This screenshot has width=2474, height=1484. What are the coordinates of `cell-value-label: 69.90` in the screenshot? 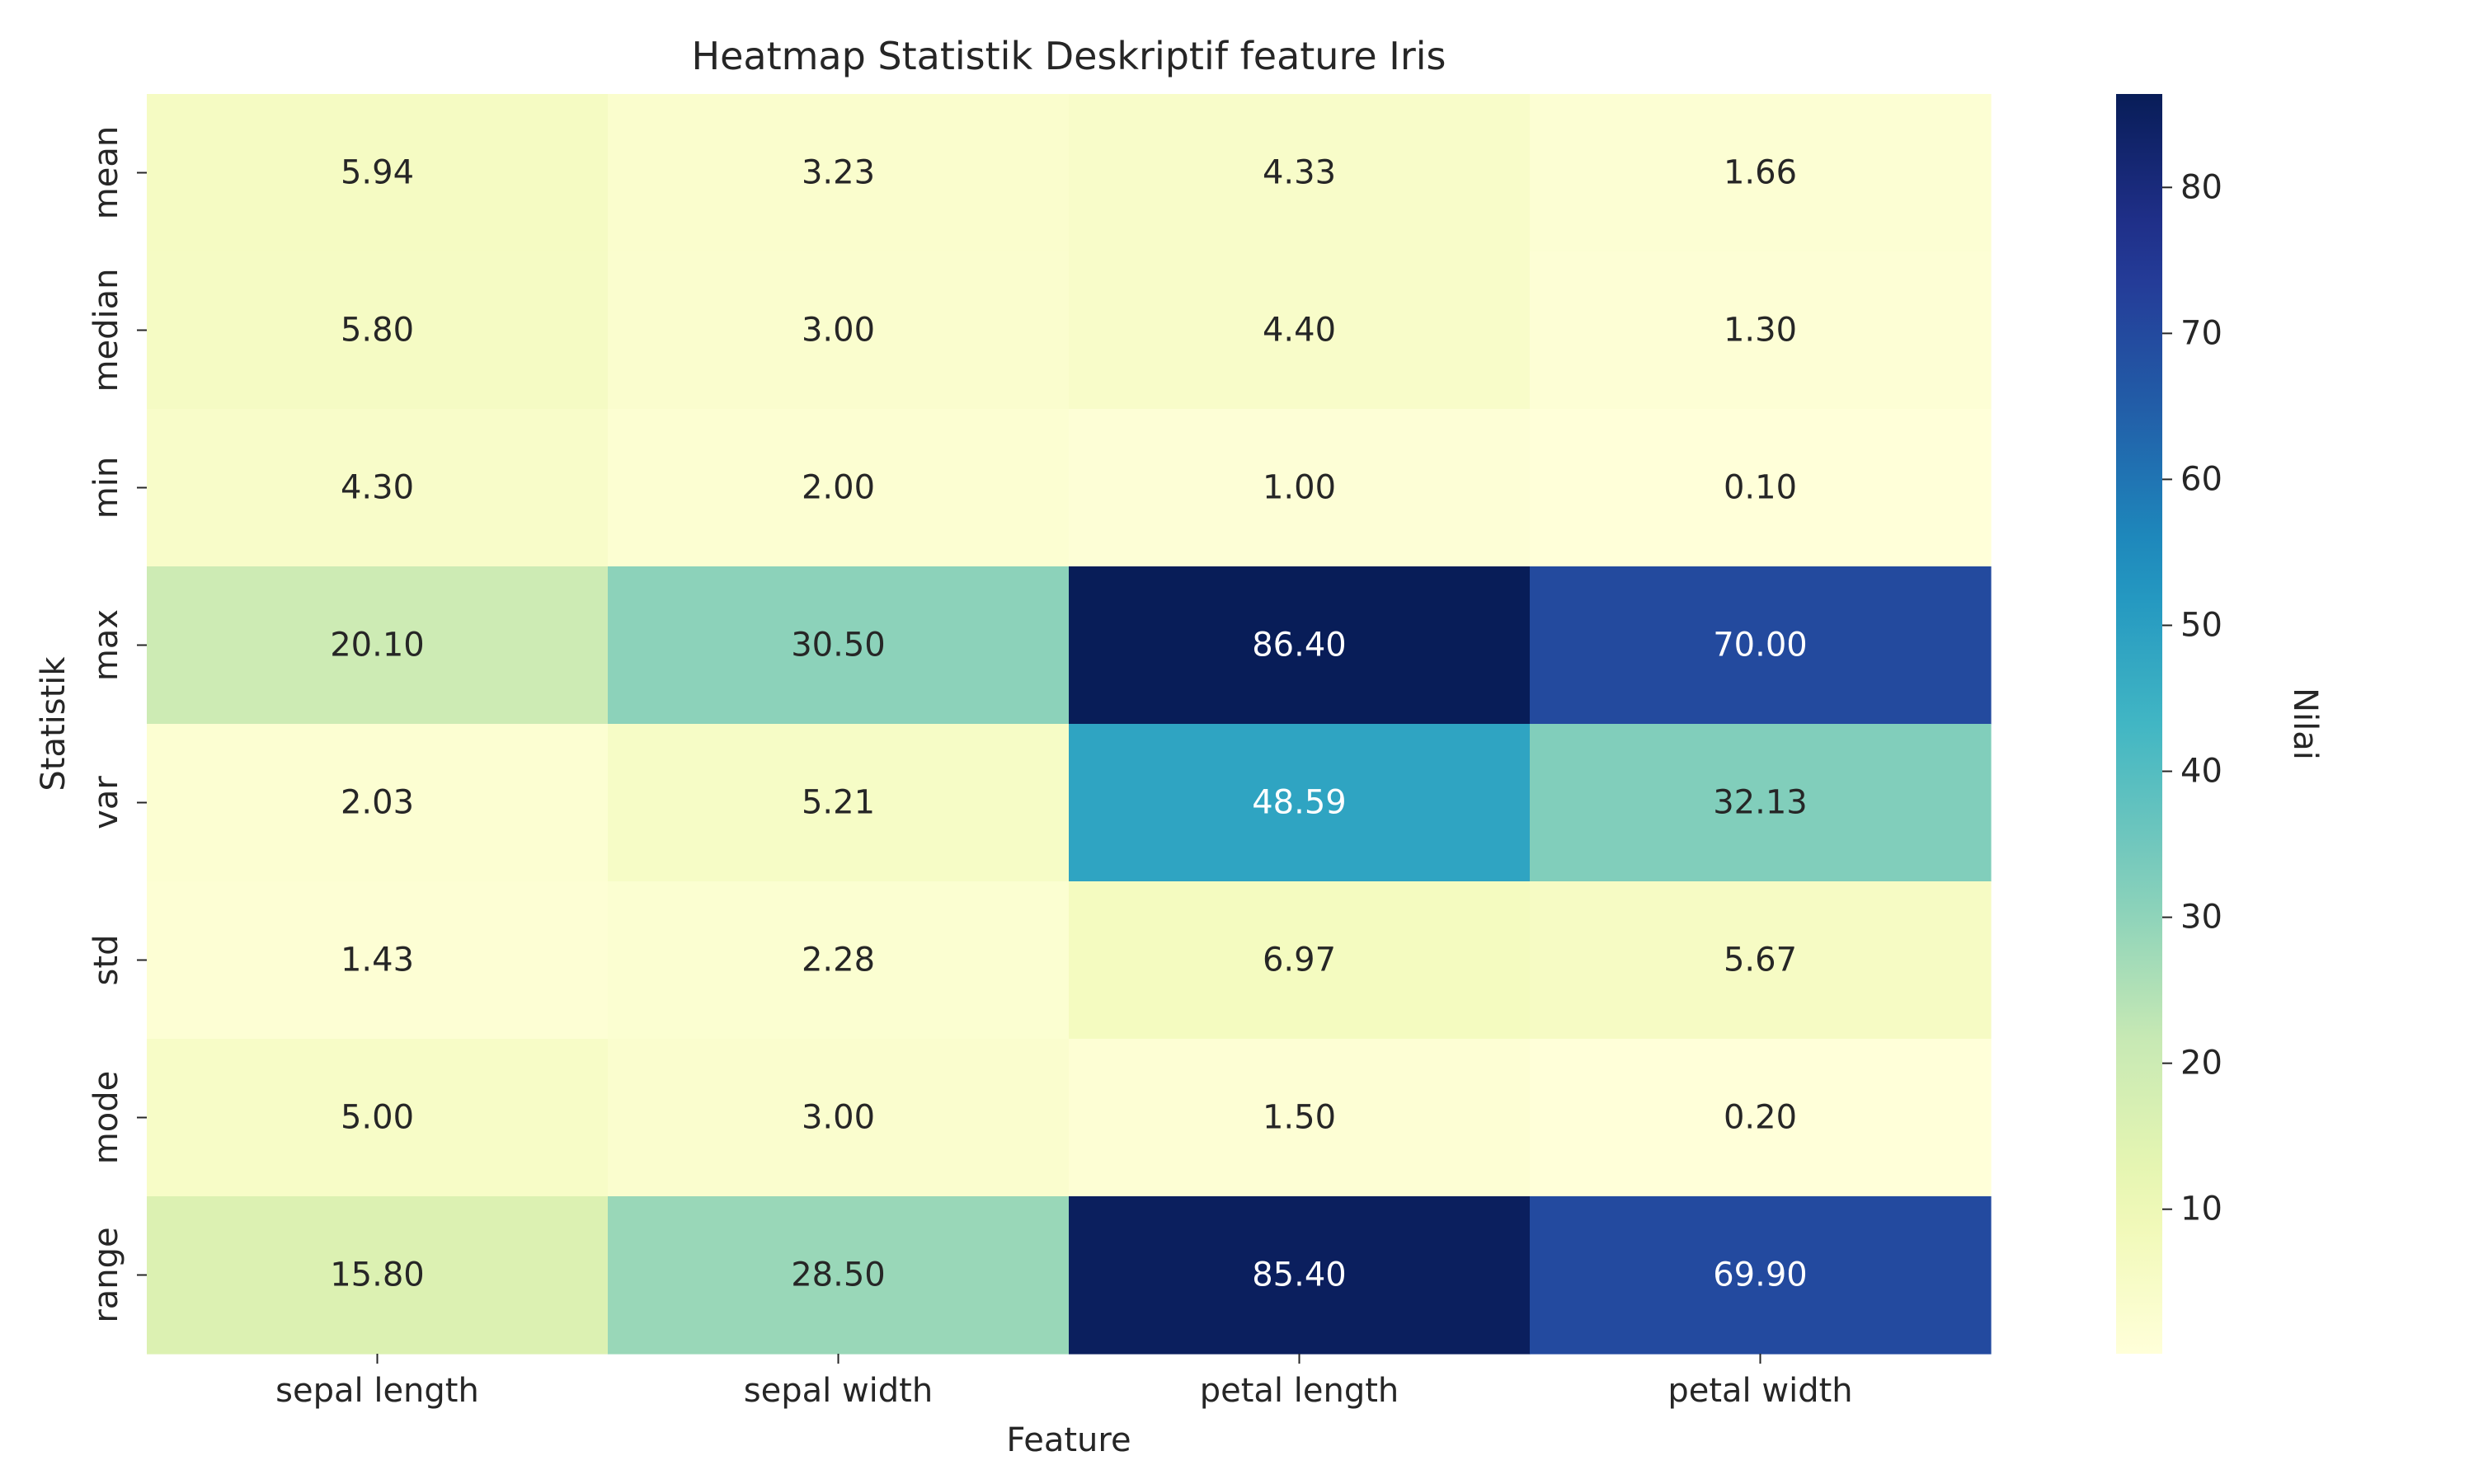 It's located at (1760, 1275).